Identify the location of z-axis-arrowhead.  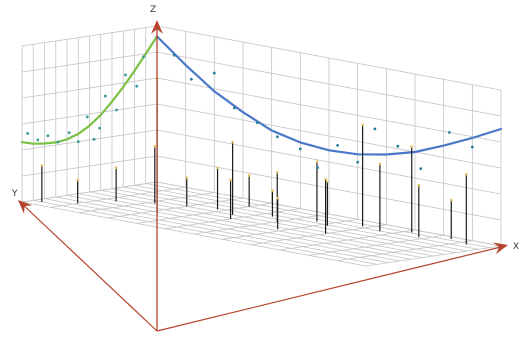
(157, 27).